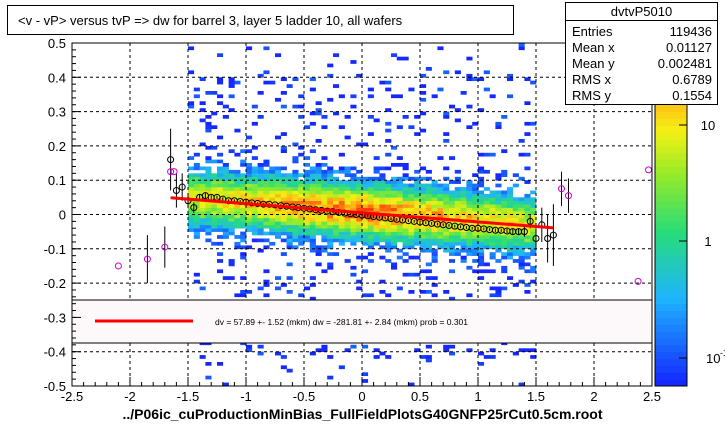  What do you see at coordinates (304, 396) in the screenshot?
I see `x-tick-label: -0.5` at bounding box center [304, 396].